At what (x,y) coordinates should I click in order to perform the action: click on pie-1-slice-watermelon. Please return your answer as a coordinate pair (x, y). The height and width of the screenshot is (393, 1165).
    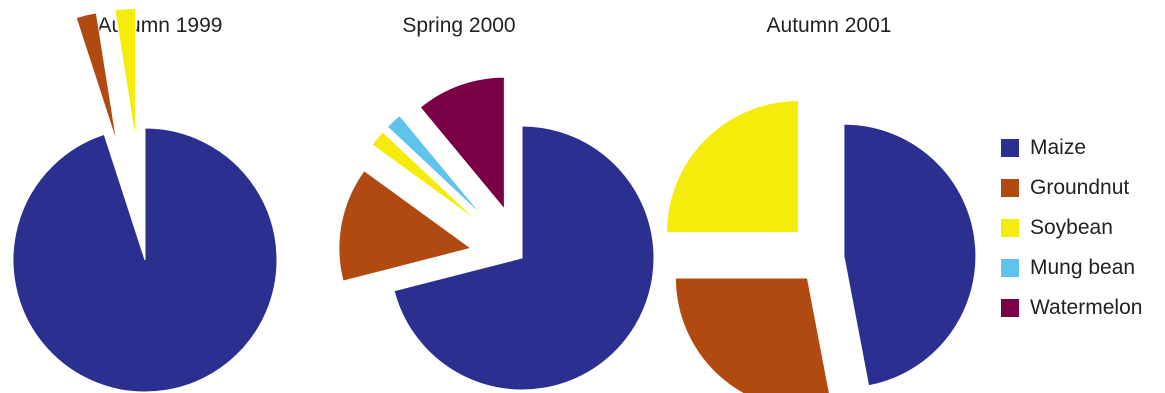
    Looking at the image, I should click on (462, 143).